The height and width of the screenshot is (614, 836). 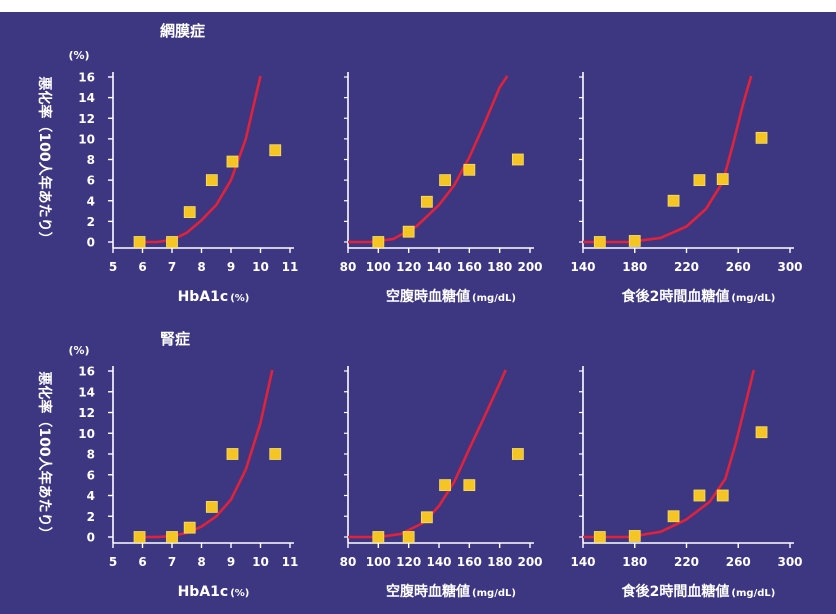 I want to click on section-title: 網膜症, so click(x=182, y=31).